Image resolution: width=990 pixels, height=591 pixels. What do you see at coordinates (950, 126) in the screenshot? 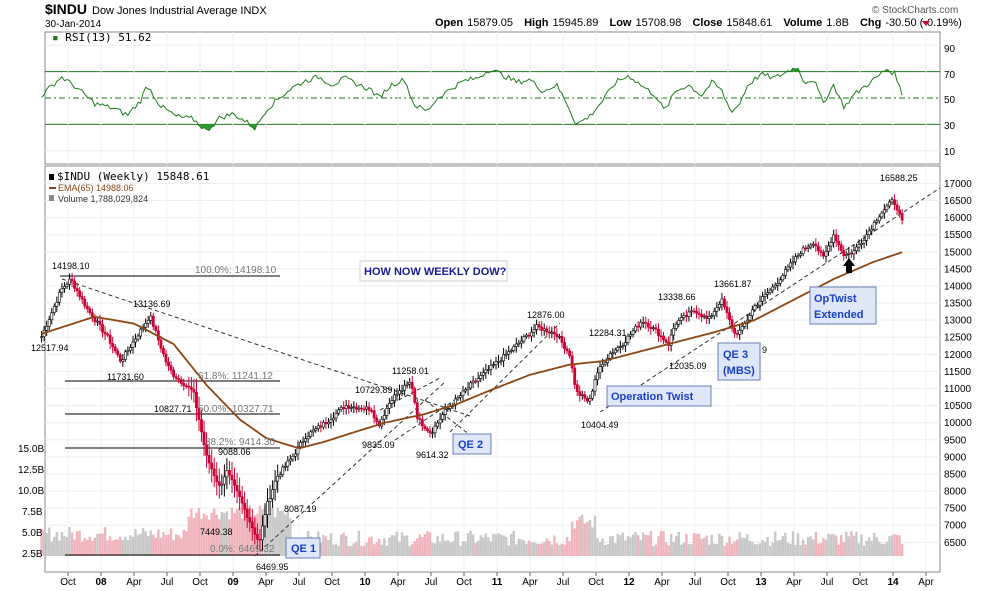
I see `rsi-tick: 30` at bounding box center [950, 126].